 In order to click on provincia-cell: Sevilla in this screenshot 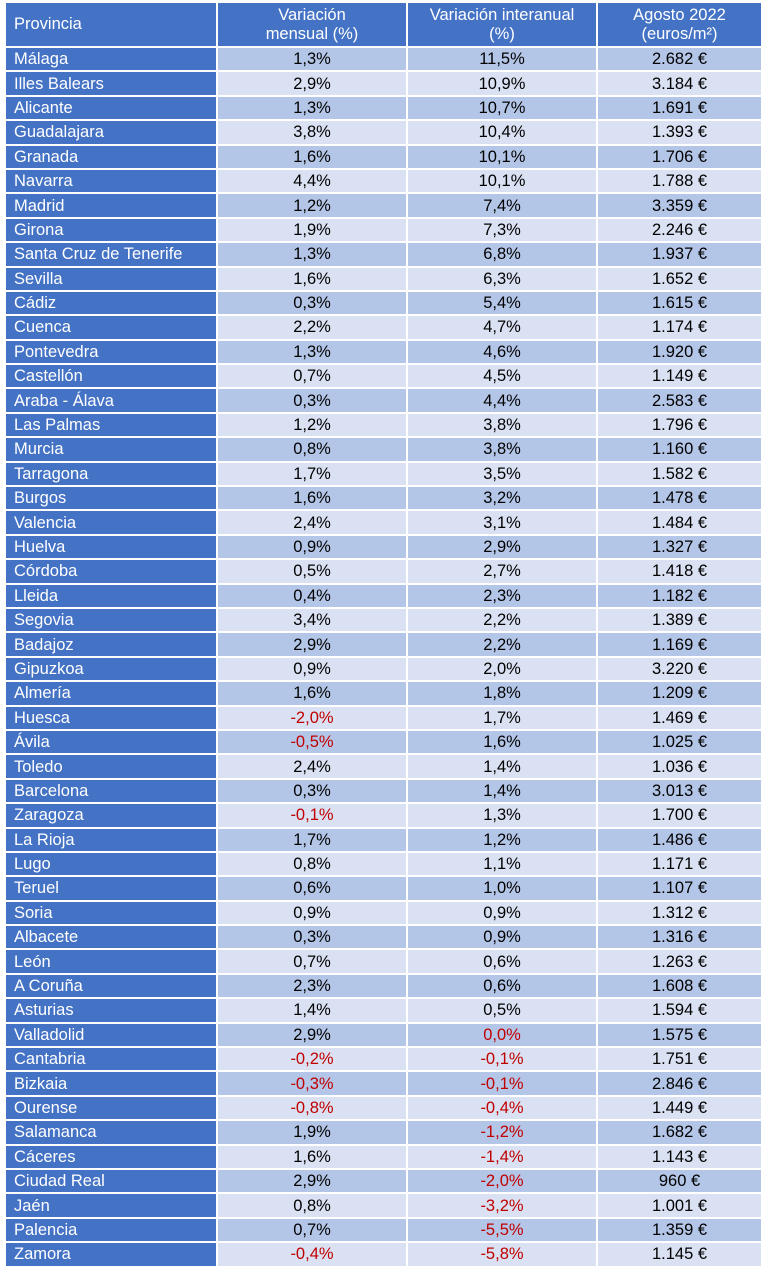, I will do `click(112, 279)`.